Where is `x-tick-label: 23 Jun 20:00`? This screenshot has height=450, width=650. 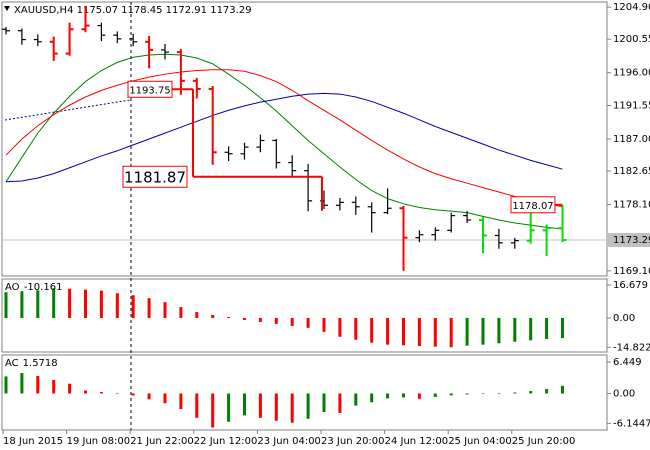
x-tick-label: 23 Jun 20:00 is located at coordinates (353, 441).